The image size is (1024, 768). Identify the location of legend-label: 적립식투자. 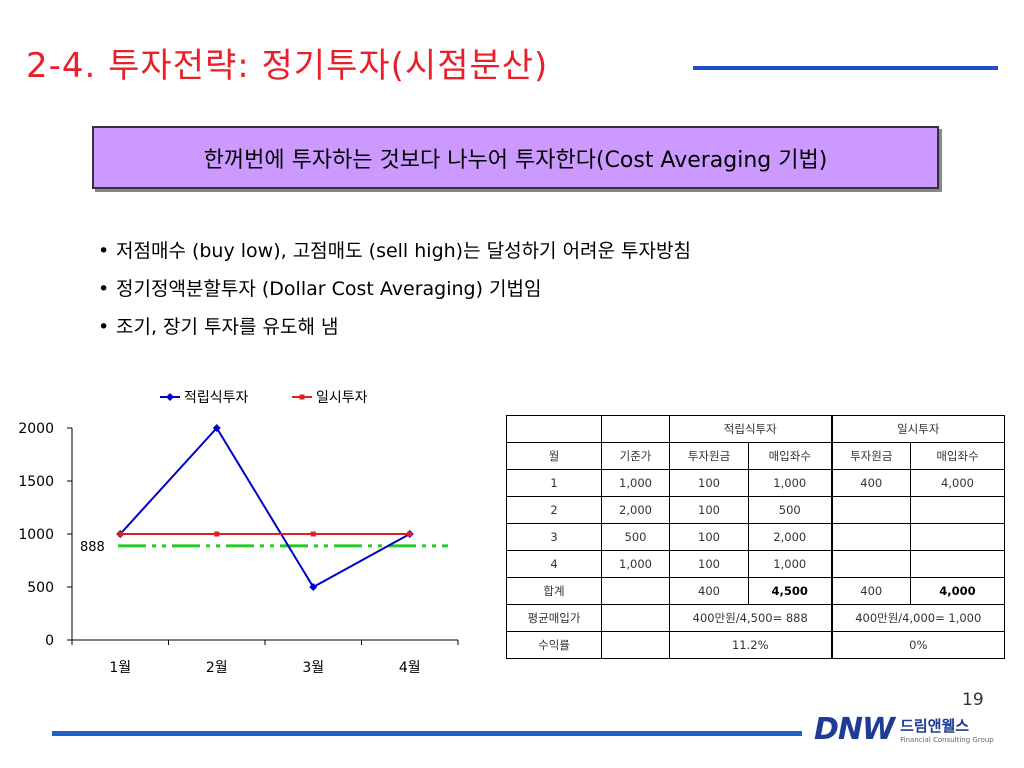
(216, 398).